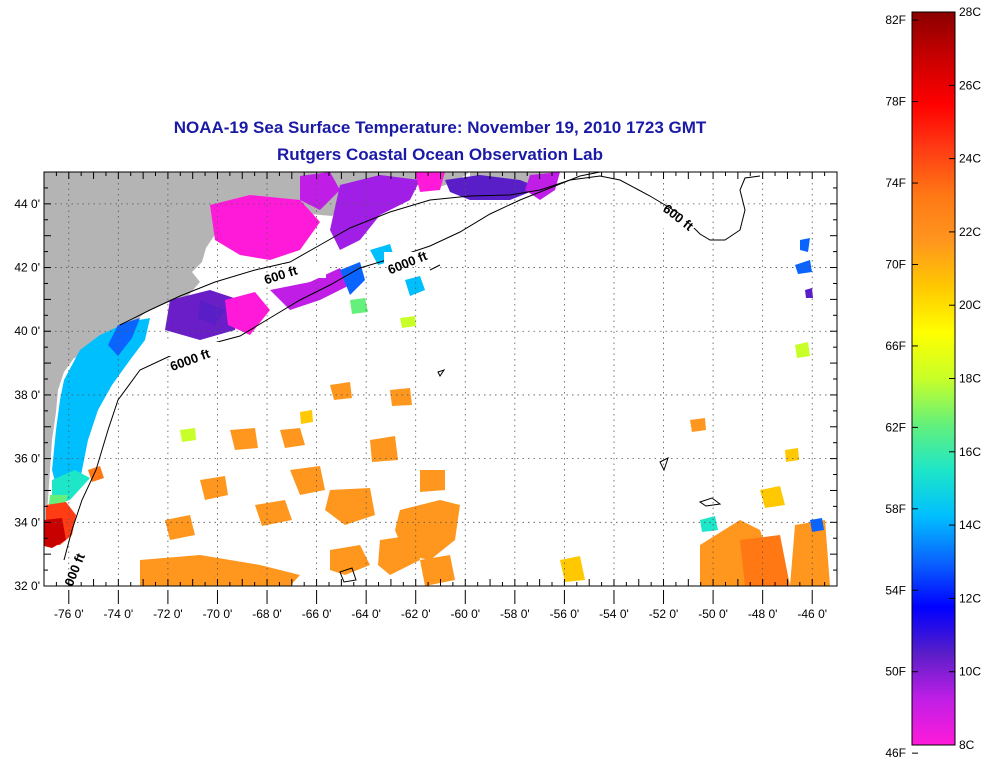  Describe the element at coordinates (895, 427) in the screenshot. I see `colorbar-f-label: 62F` at that location.